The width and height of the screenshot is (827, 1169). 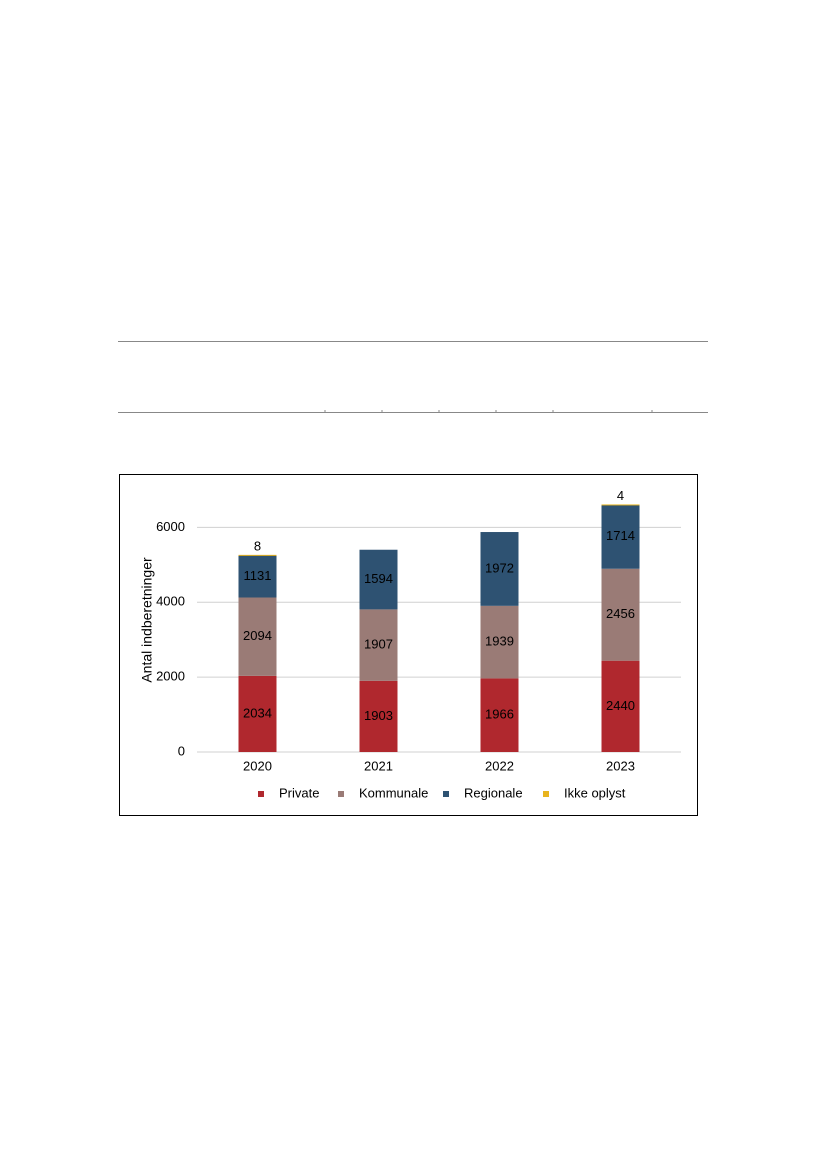 I want to click on table-column-ticks, so click(x=488, y=411).